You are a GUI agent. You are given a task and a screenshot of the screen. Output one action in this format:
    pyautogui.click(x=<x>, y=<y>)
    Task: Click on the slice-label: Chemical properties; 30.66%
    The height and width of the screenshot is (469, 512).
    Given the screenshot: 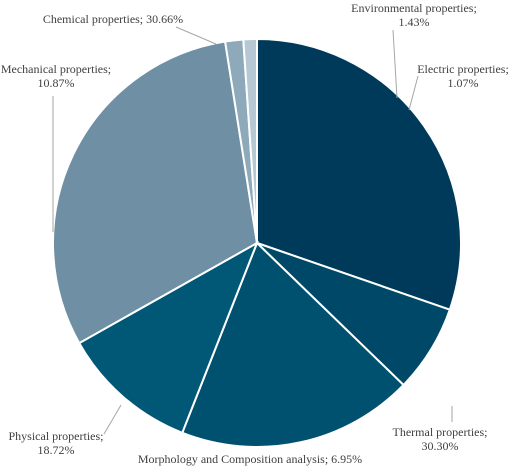 What is the action you would take?
    pyautogui.click(x=113, y=19)
    